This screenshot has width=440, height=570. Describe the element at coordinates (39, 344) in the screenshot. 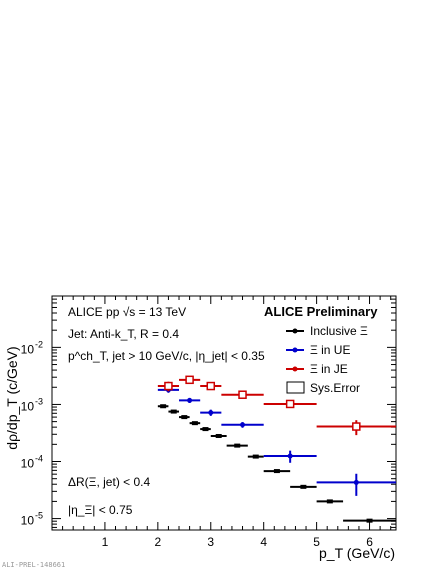

I see `y-tick-exponent: -2` at that location.